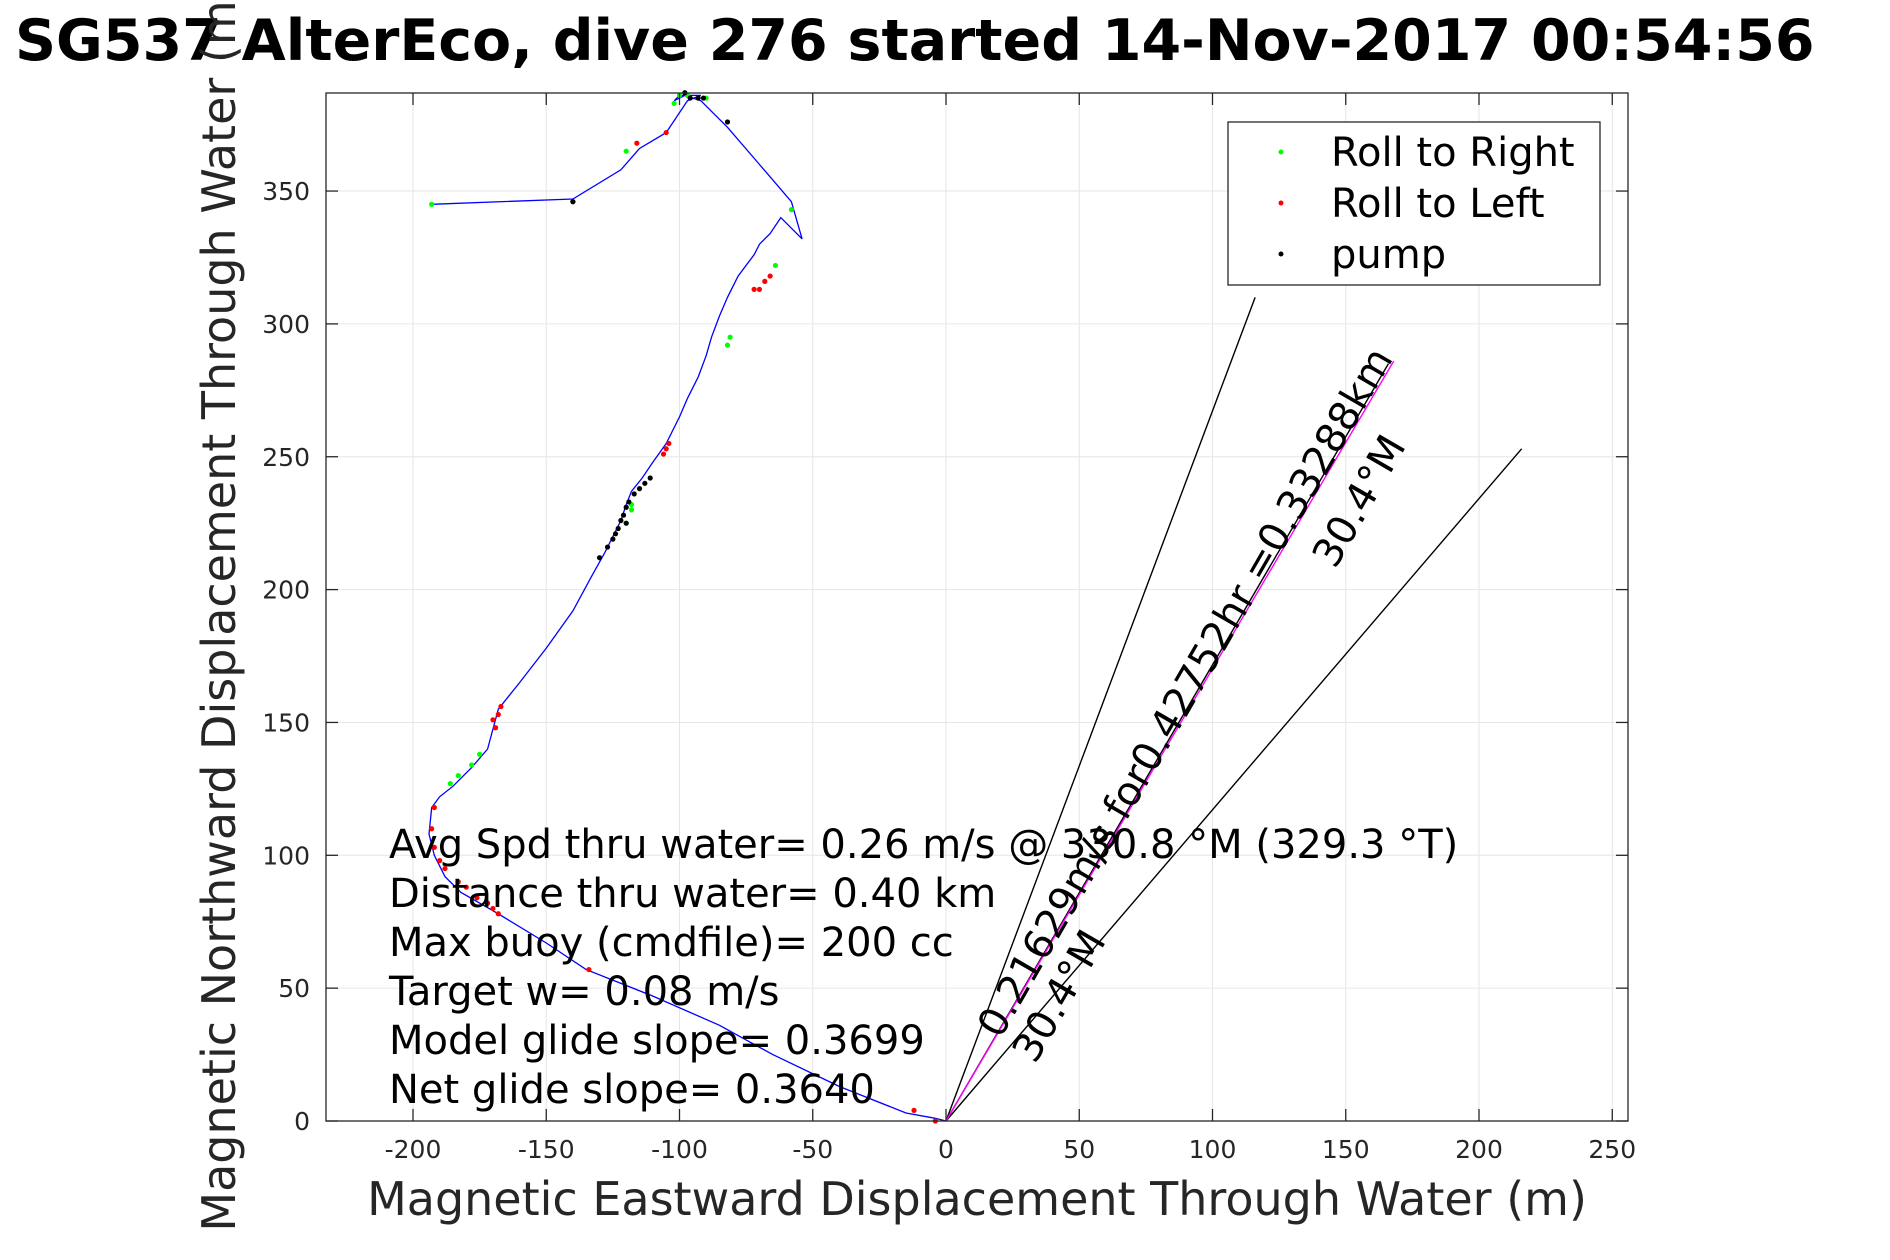 The width and height of the screenshot is (1890, 1260). What do you see at coordinates (1281, 254) in the screenshot?
I see `legend-marker-pump` at bounding box center [1281, 254].